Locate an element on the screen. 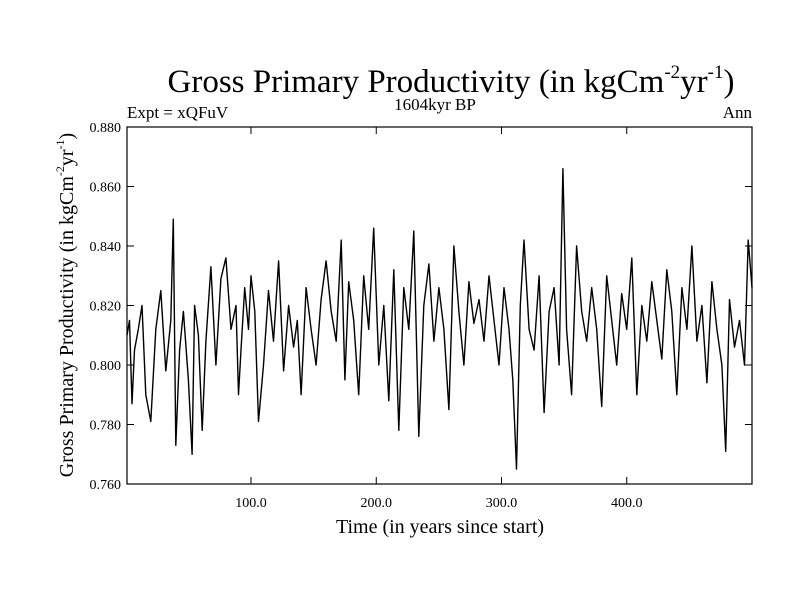 The width and height of the screenshot is (800, 600). ylabel-main-text: Gross Primary Productivity (in kgCm is located at coordinates (67, 327).